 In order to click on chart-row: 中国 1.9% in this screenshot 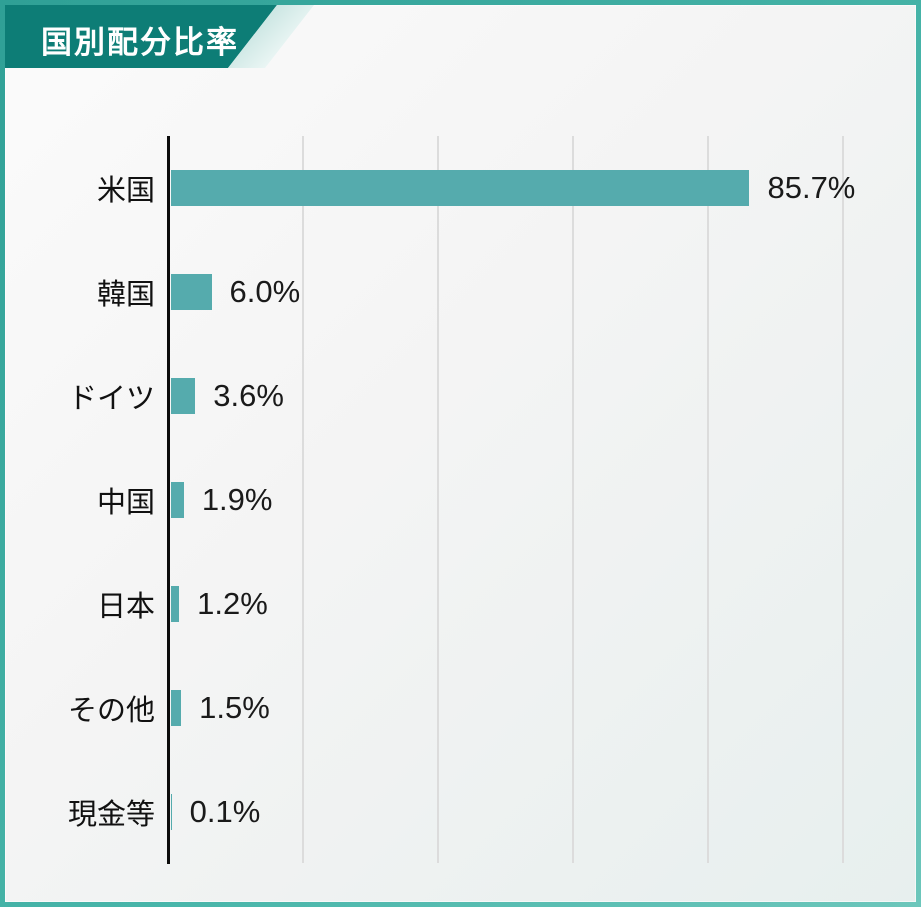, I will do `click(463, 500)`.